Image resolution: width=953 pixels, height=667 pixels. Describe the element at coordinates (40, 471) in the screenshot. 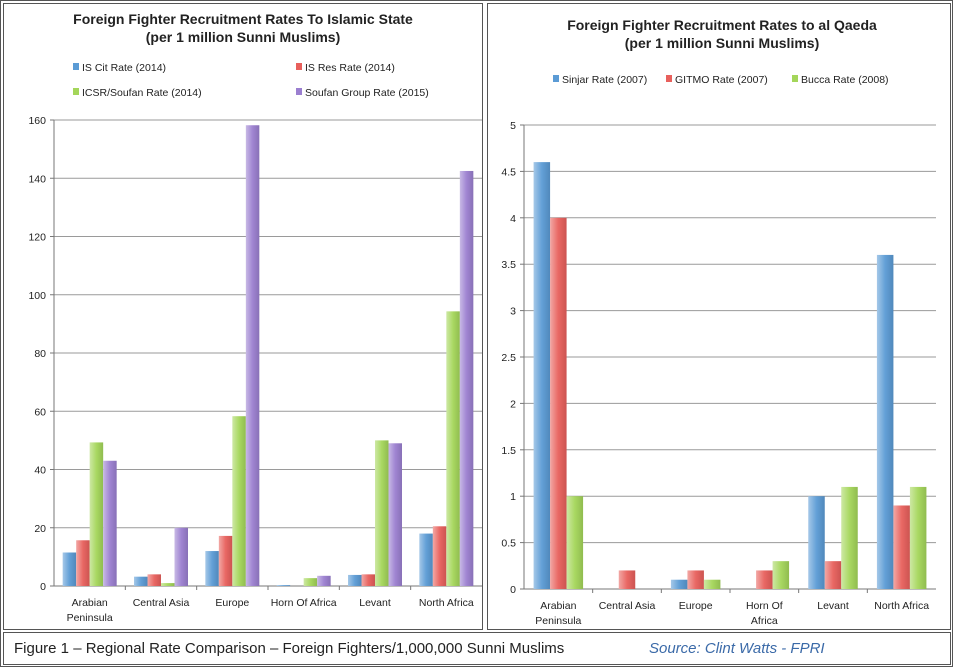

I see `y-tick-label-40: 40` at that location.